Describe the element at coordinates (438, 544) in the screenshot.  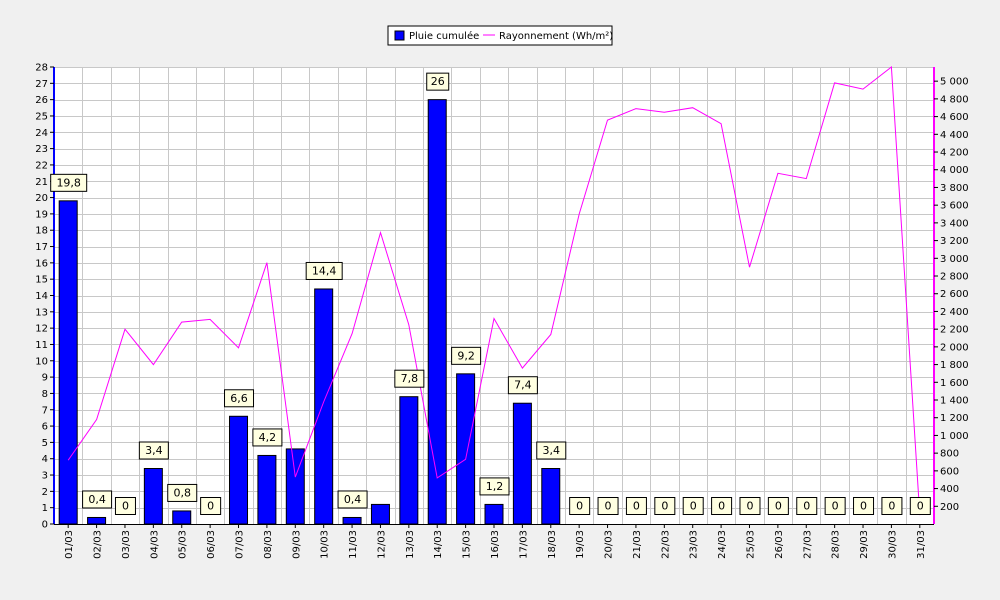
I see `x-tick-label: 14/03` at that location.